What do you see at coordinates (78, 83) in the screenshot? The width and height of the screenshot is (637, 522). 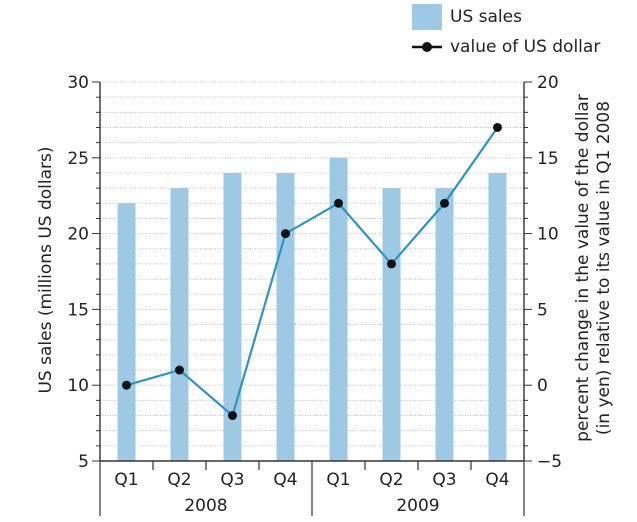 I see `y-left-tick-label: 30` at bounding box center [78, 83].